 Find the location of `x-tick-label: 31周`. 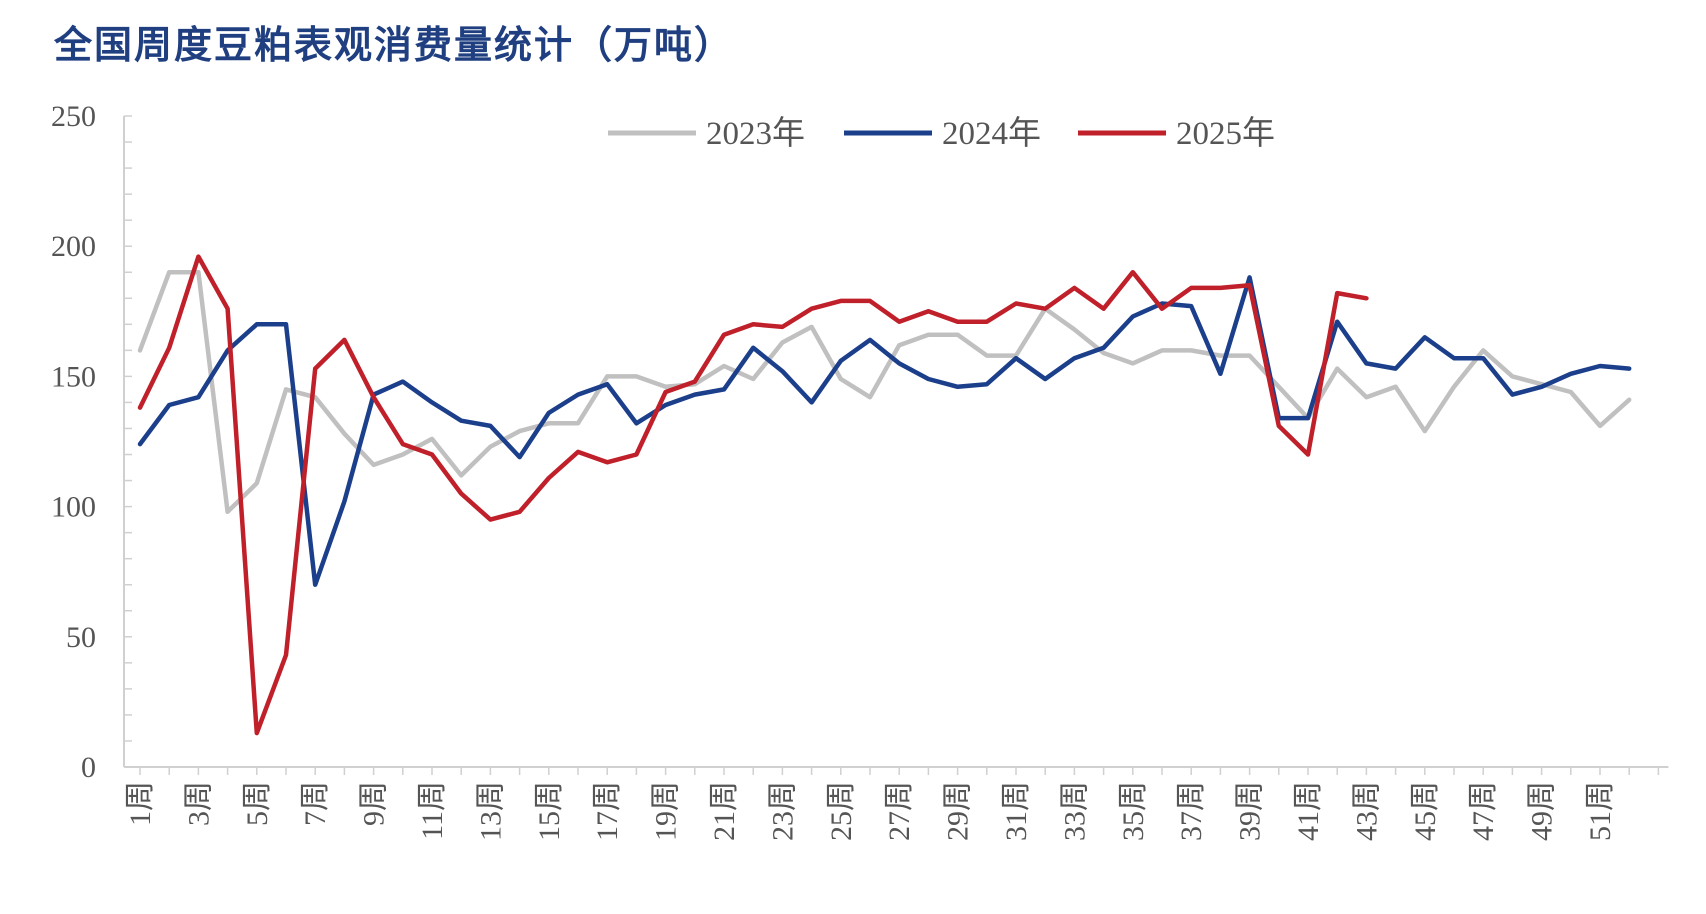

x-tick-label: 31周 is located at coordinates (1016, 811).